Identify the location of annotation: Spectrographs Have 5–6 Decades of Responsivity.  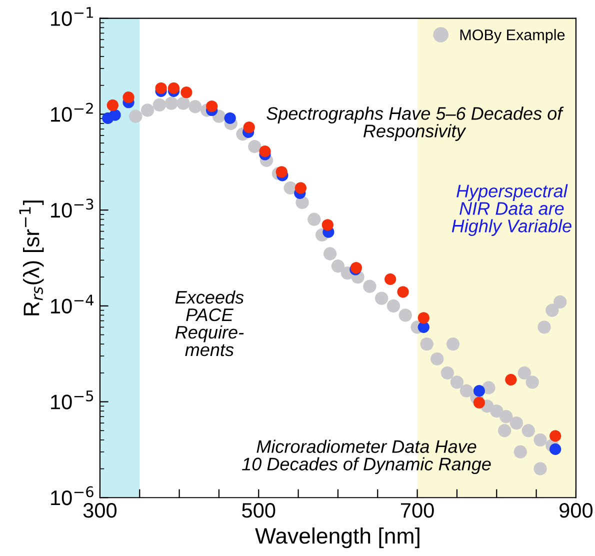
(415, 123).